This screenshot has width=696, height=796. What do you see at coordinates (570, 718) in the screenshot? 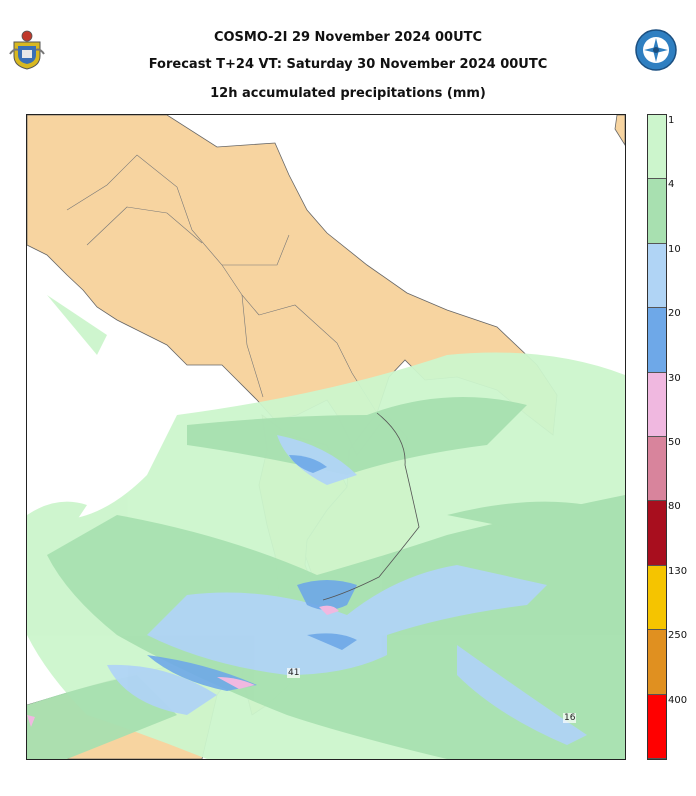
I see `max-value-label: 16` at bounding box center [570, 718].